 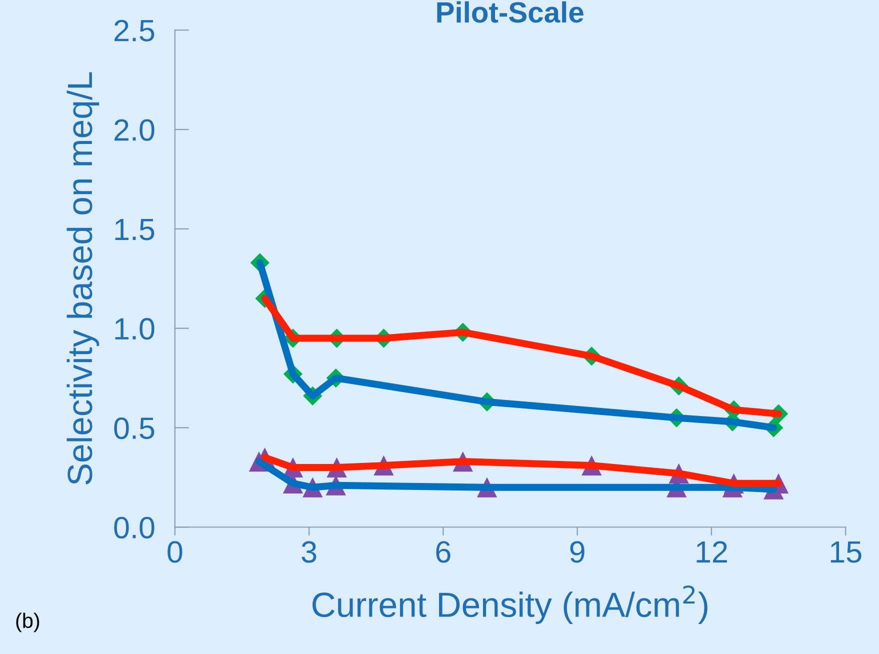 I want to click on y-tick-label: 1.0, so click(x=134, y=329).